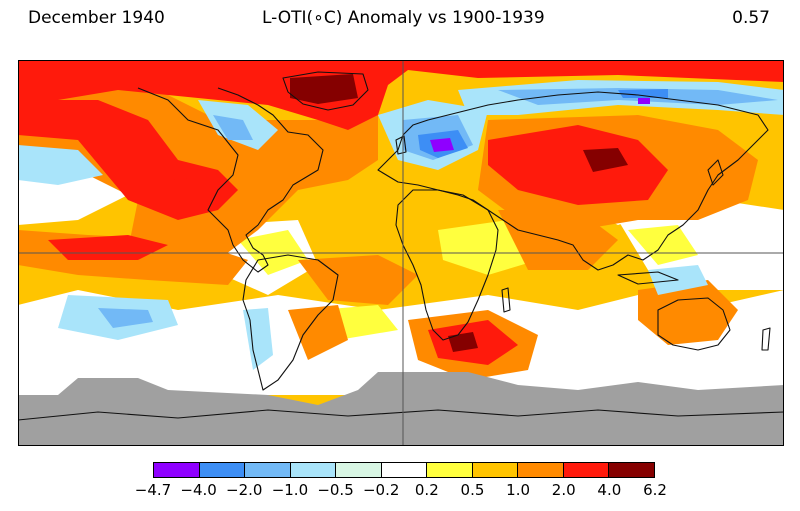 The width and height of the screenshot is (800, 511). I want to click on anomaly-region-light-warm, so click(663, 245).